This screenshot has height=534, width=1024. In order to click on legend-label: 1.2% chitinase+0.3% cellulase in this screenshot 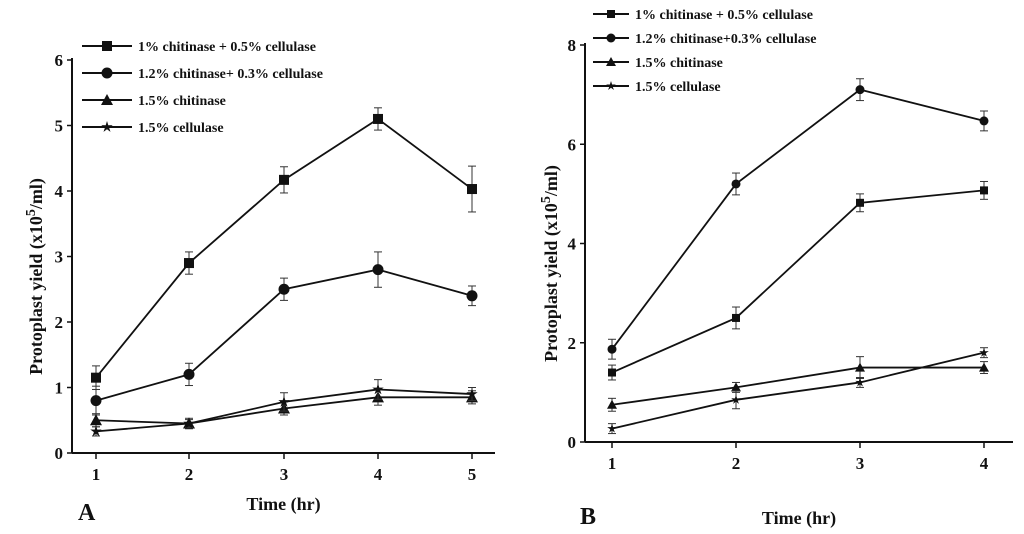, I will do `click(725, 39)`.